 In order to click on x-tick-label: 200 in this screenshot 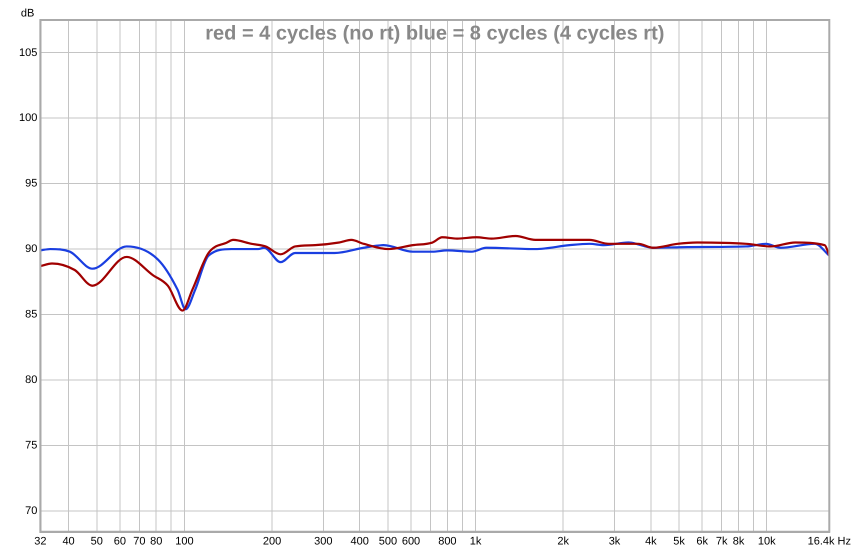, I will do `click(272, 541)`.